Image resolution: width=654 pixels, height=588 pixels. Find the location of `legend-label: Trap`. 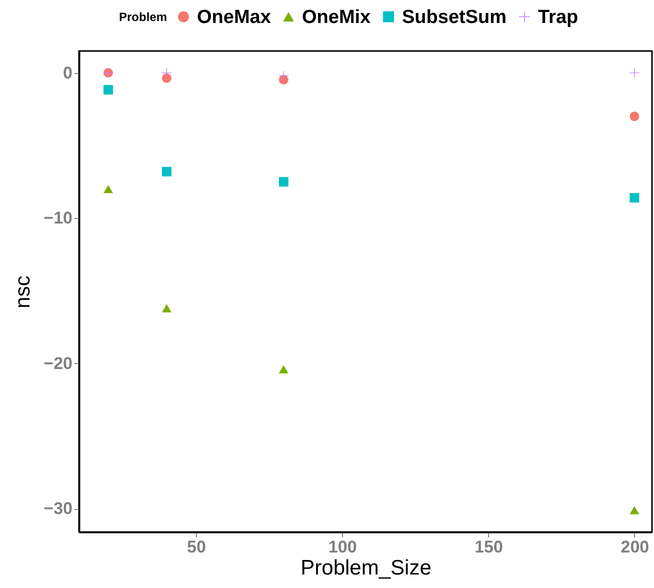

legend-label: Trap is located at coordinates (558, 17).